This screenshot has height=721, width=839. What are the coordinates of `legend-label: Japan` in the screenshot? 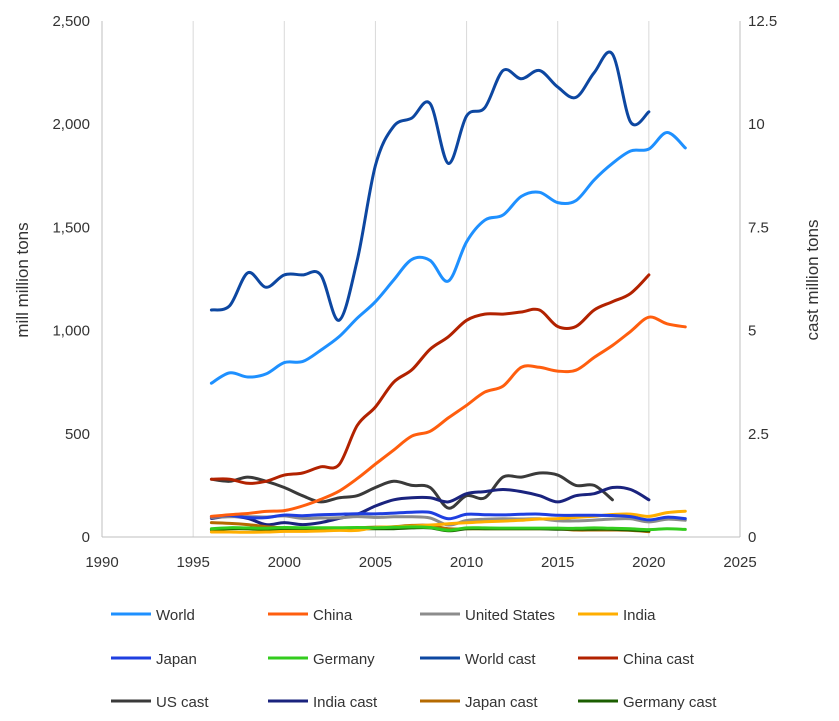 It's located at (176, 659).